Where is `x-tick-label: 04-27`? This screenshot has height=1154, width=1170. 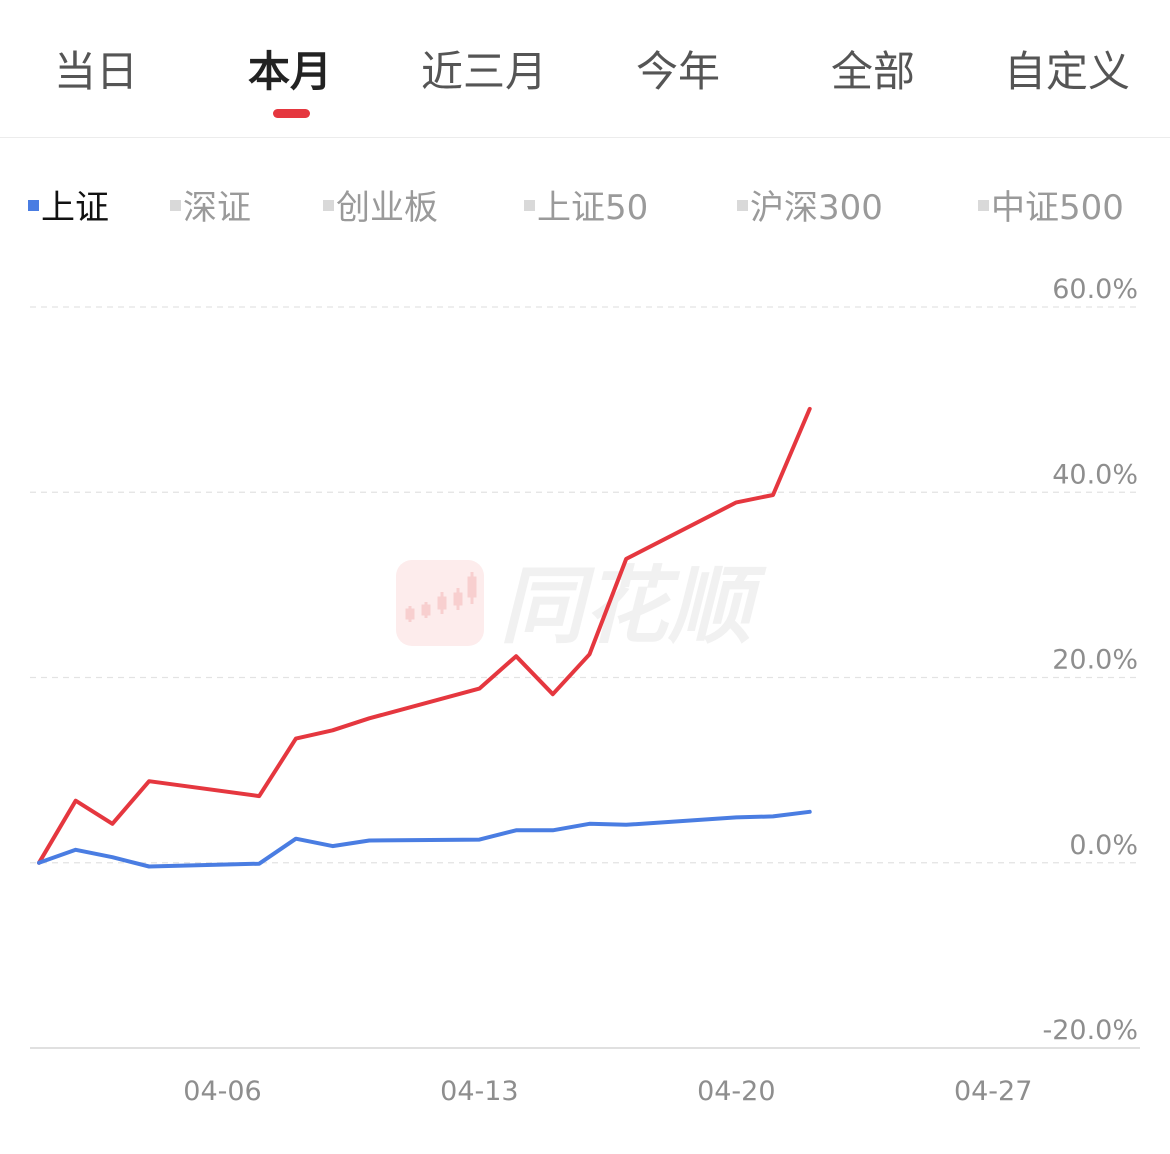
x-tick-label: 04-27 is located at coordinates (993, 1091).